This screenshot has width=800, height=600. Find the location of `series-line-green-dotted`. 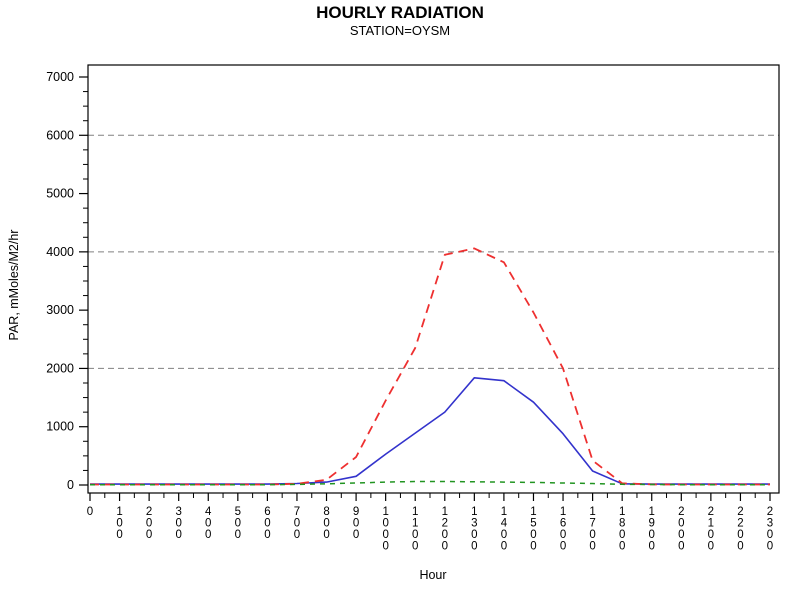

series-line-green-dotted is located at coordinates (430, 483).